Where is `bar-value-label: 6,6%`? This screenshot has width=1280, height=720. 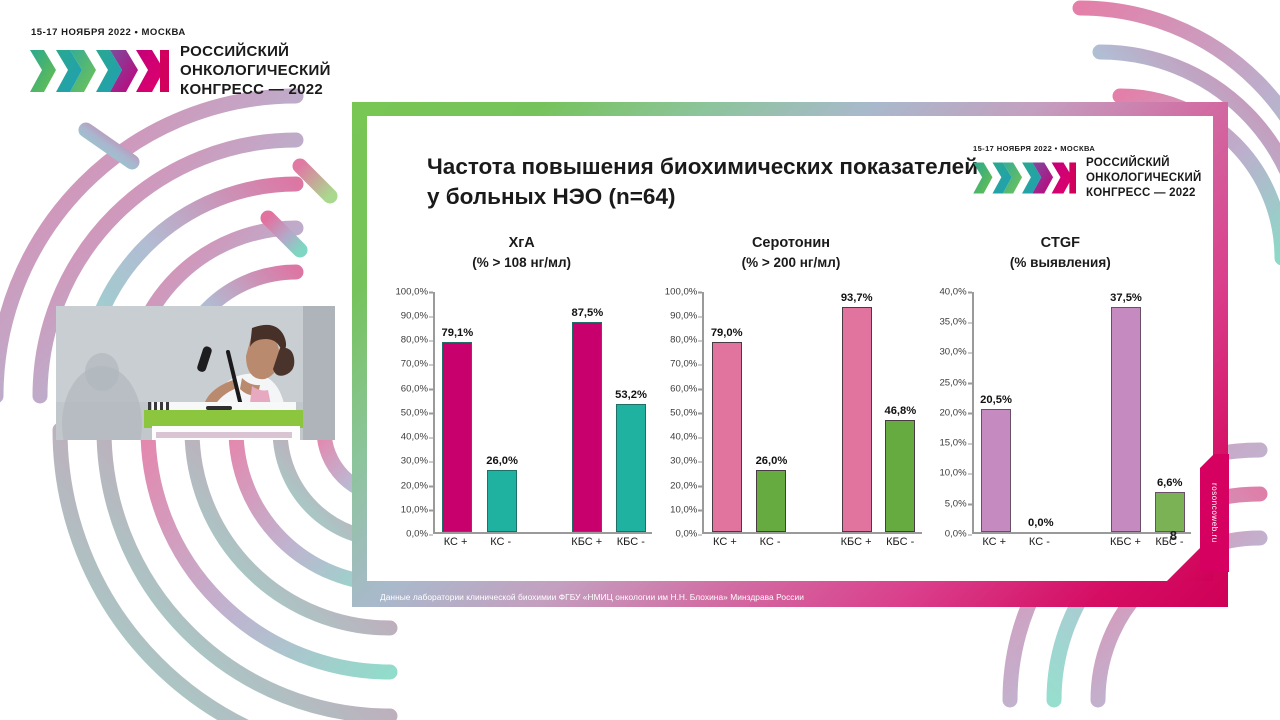
bar-value-label: 6,6% is located at coordinates (1169, 483).